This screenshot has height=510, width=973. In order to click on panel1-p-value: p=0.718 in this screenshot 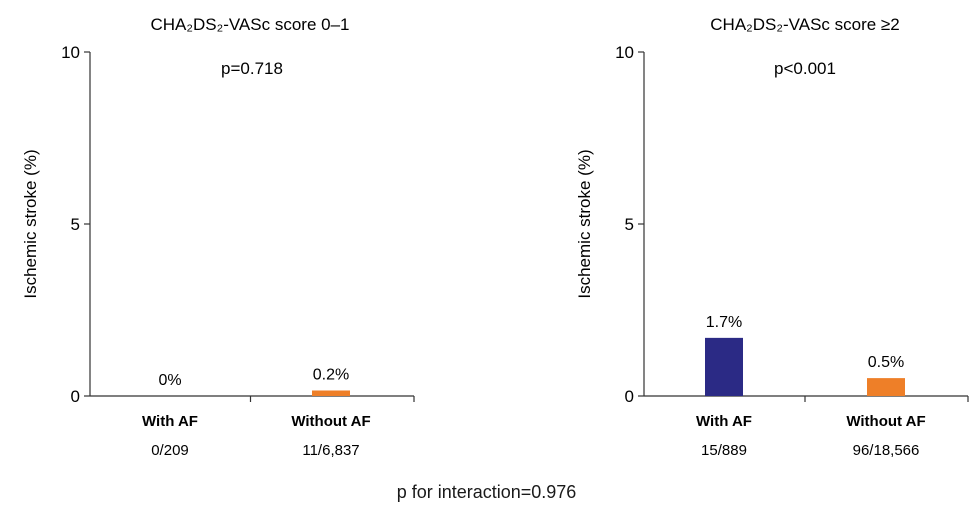, I will do `click(252, 68)`.